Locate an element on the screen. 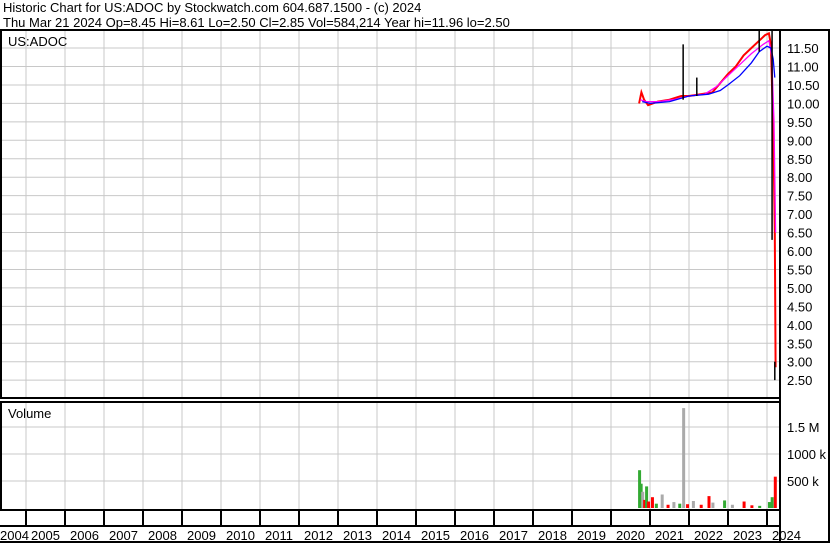  x-tick-label: 2022 is located at coordinates (708, 535).